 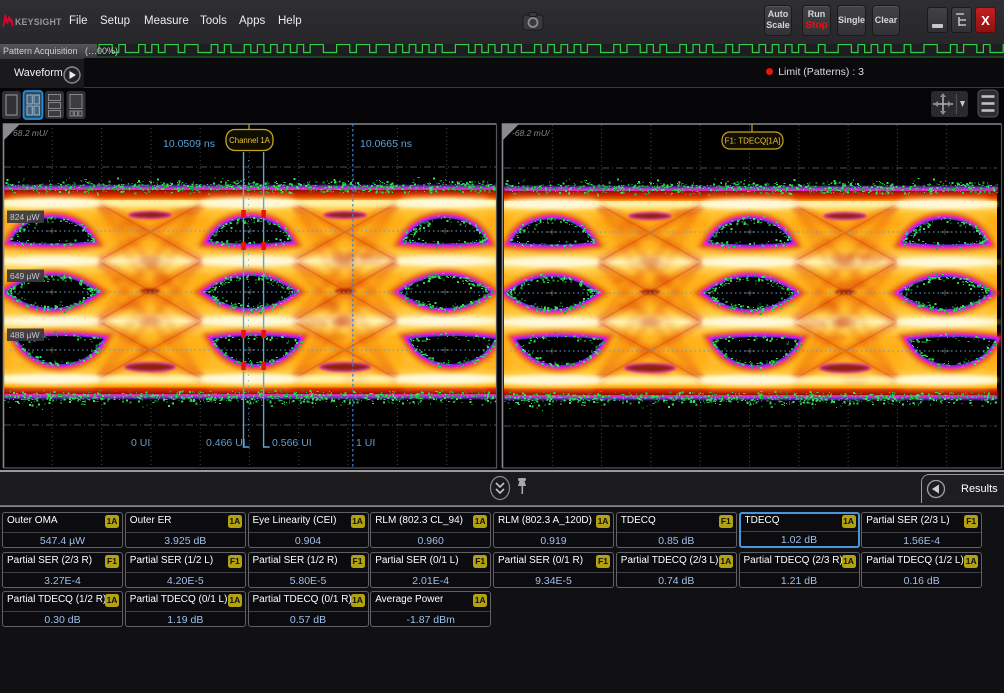 I want to click on svg-text: -68.2 mU/, so click(x=531, y=133).